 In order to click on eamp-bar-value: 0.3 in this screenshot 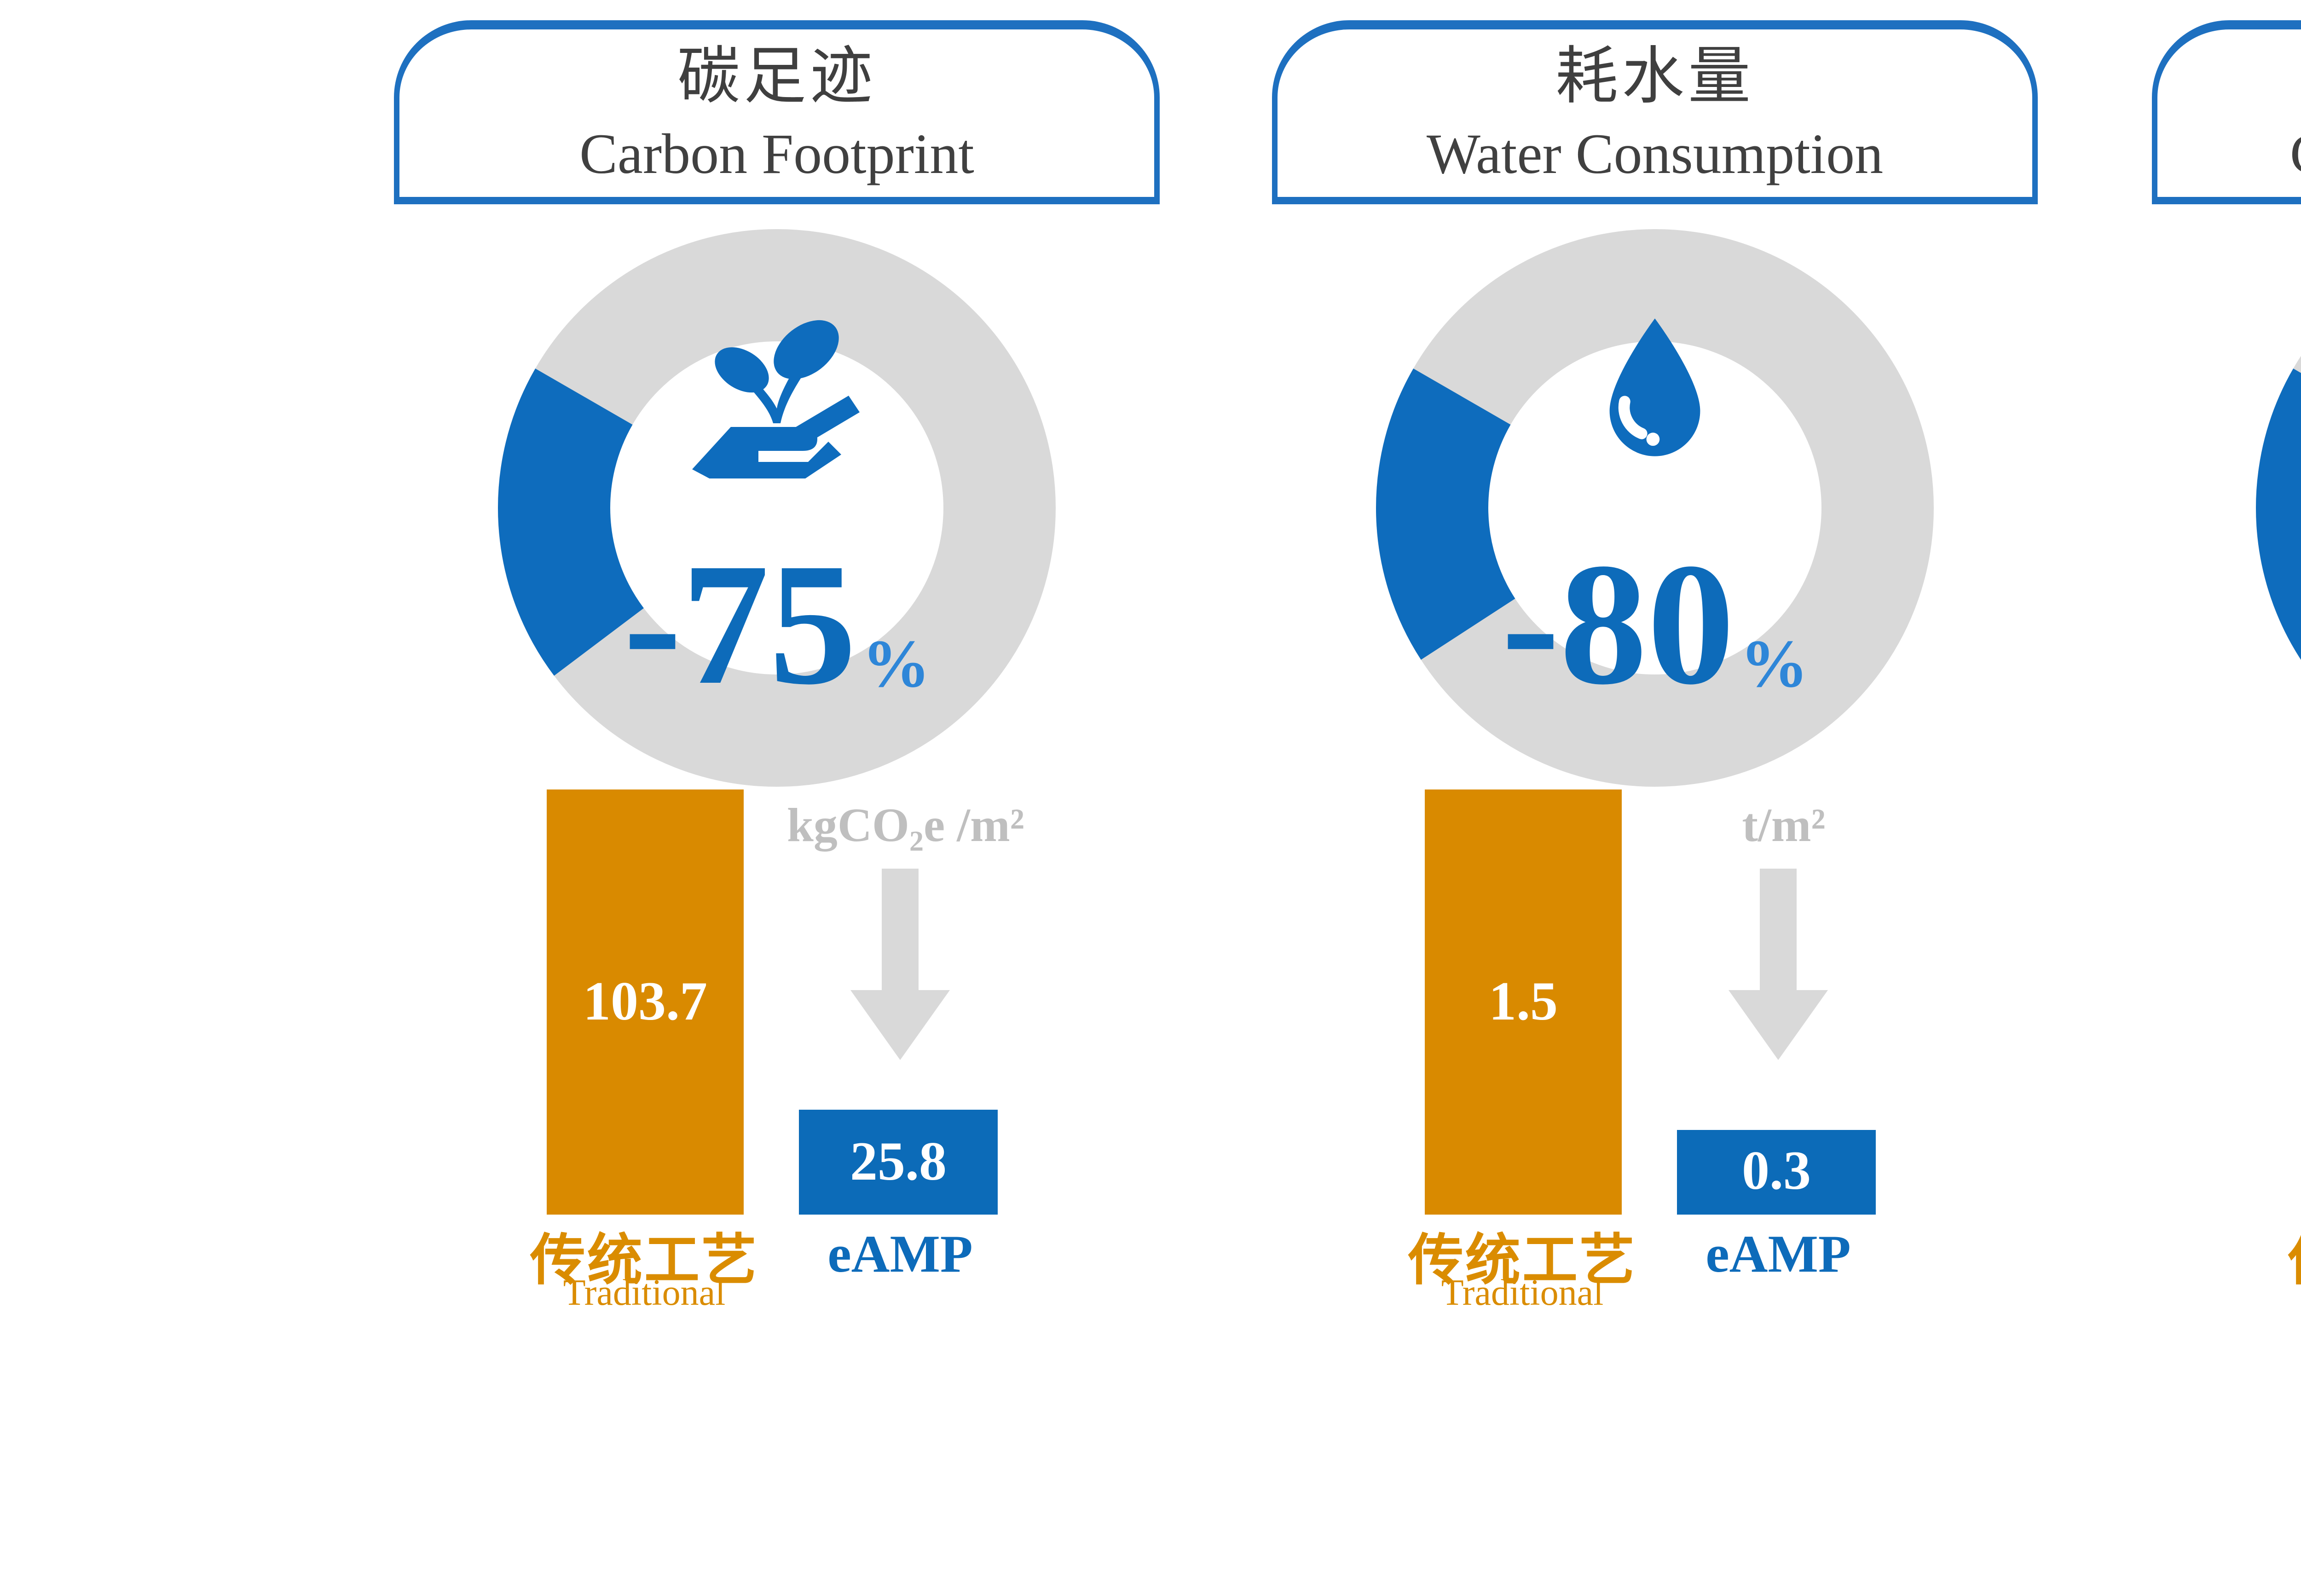, I will do `click(1776, 1171)`.